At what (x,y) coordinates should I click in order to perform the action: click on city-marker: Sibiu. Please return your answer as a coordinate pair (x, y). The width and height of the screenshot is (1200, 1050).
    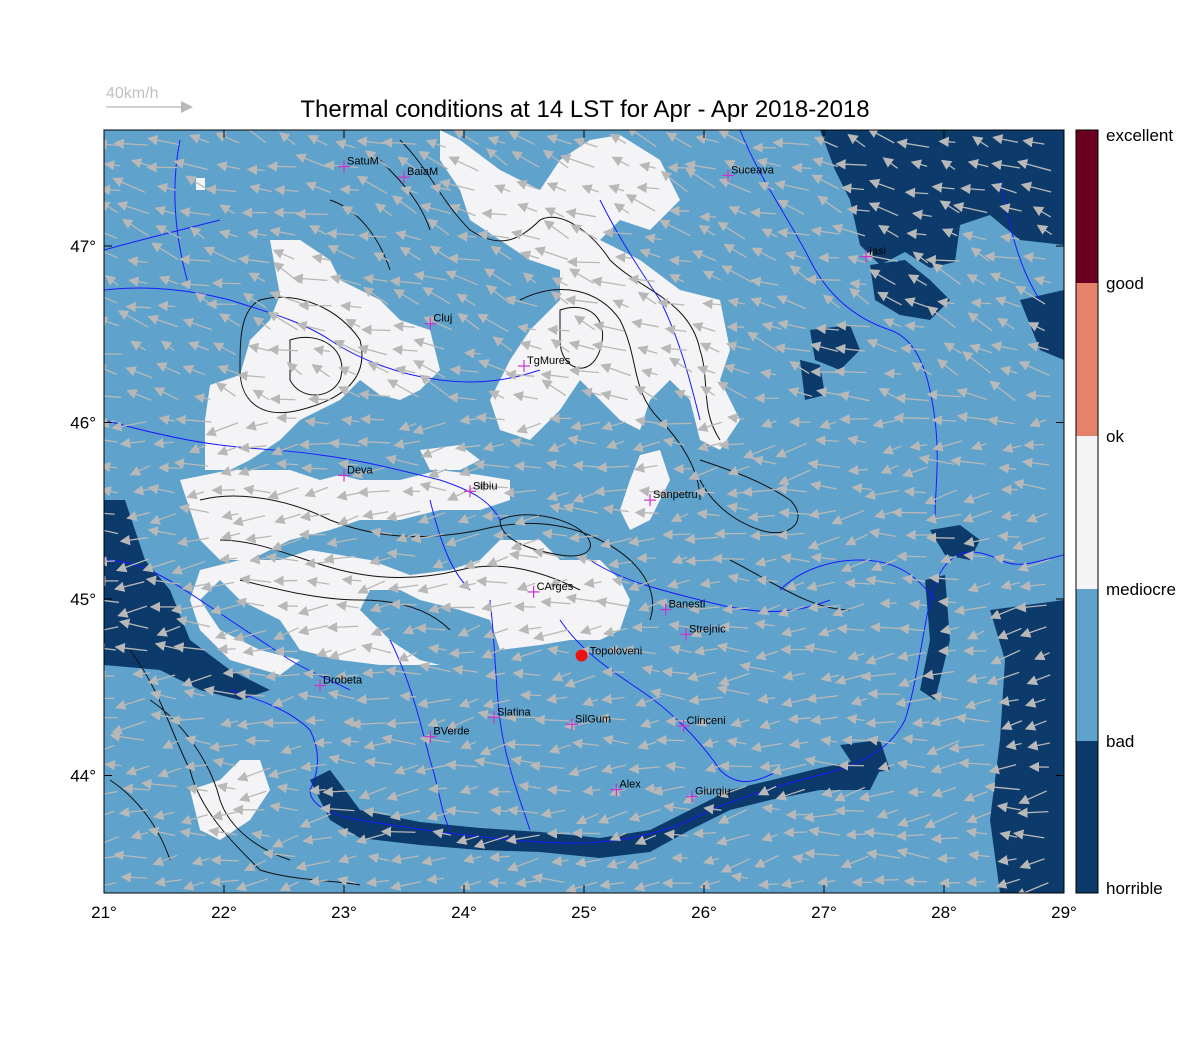
    Looking at the image, I should click on (480, 489).